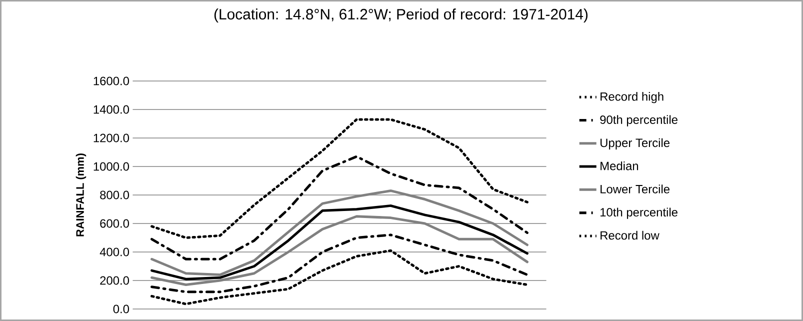 The width and height of the screenshot is (803, 321). What do you see at coordinates (619, 165) in the screenshot?
I see `legend-label: Median` at bounding box center [619, 165].